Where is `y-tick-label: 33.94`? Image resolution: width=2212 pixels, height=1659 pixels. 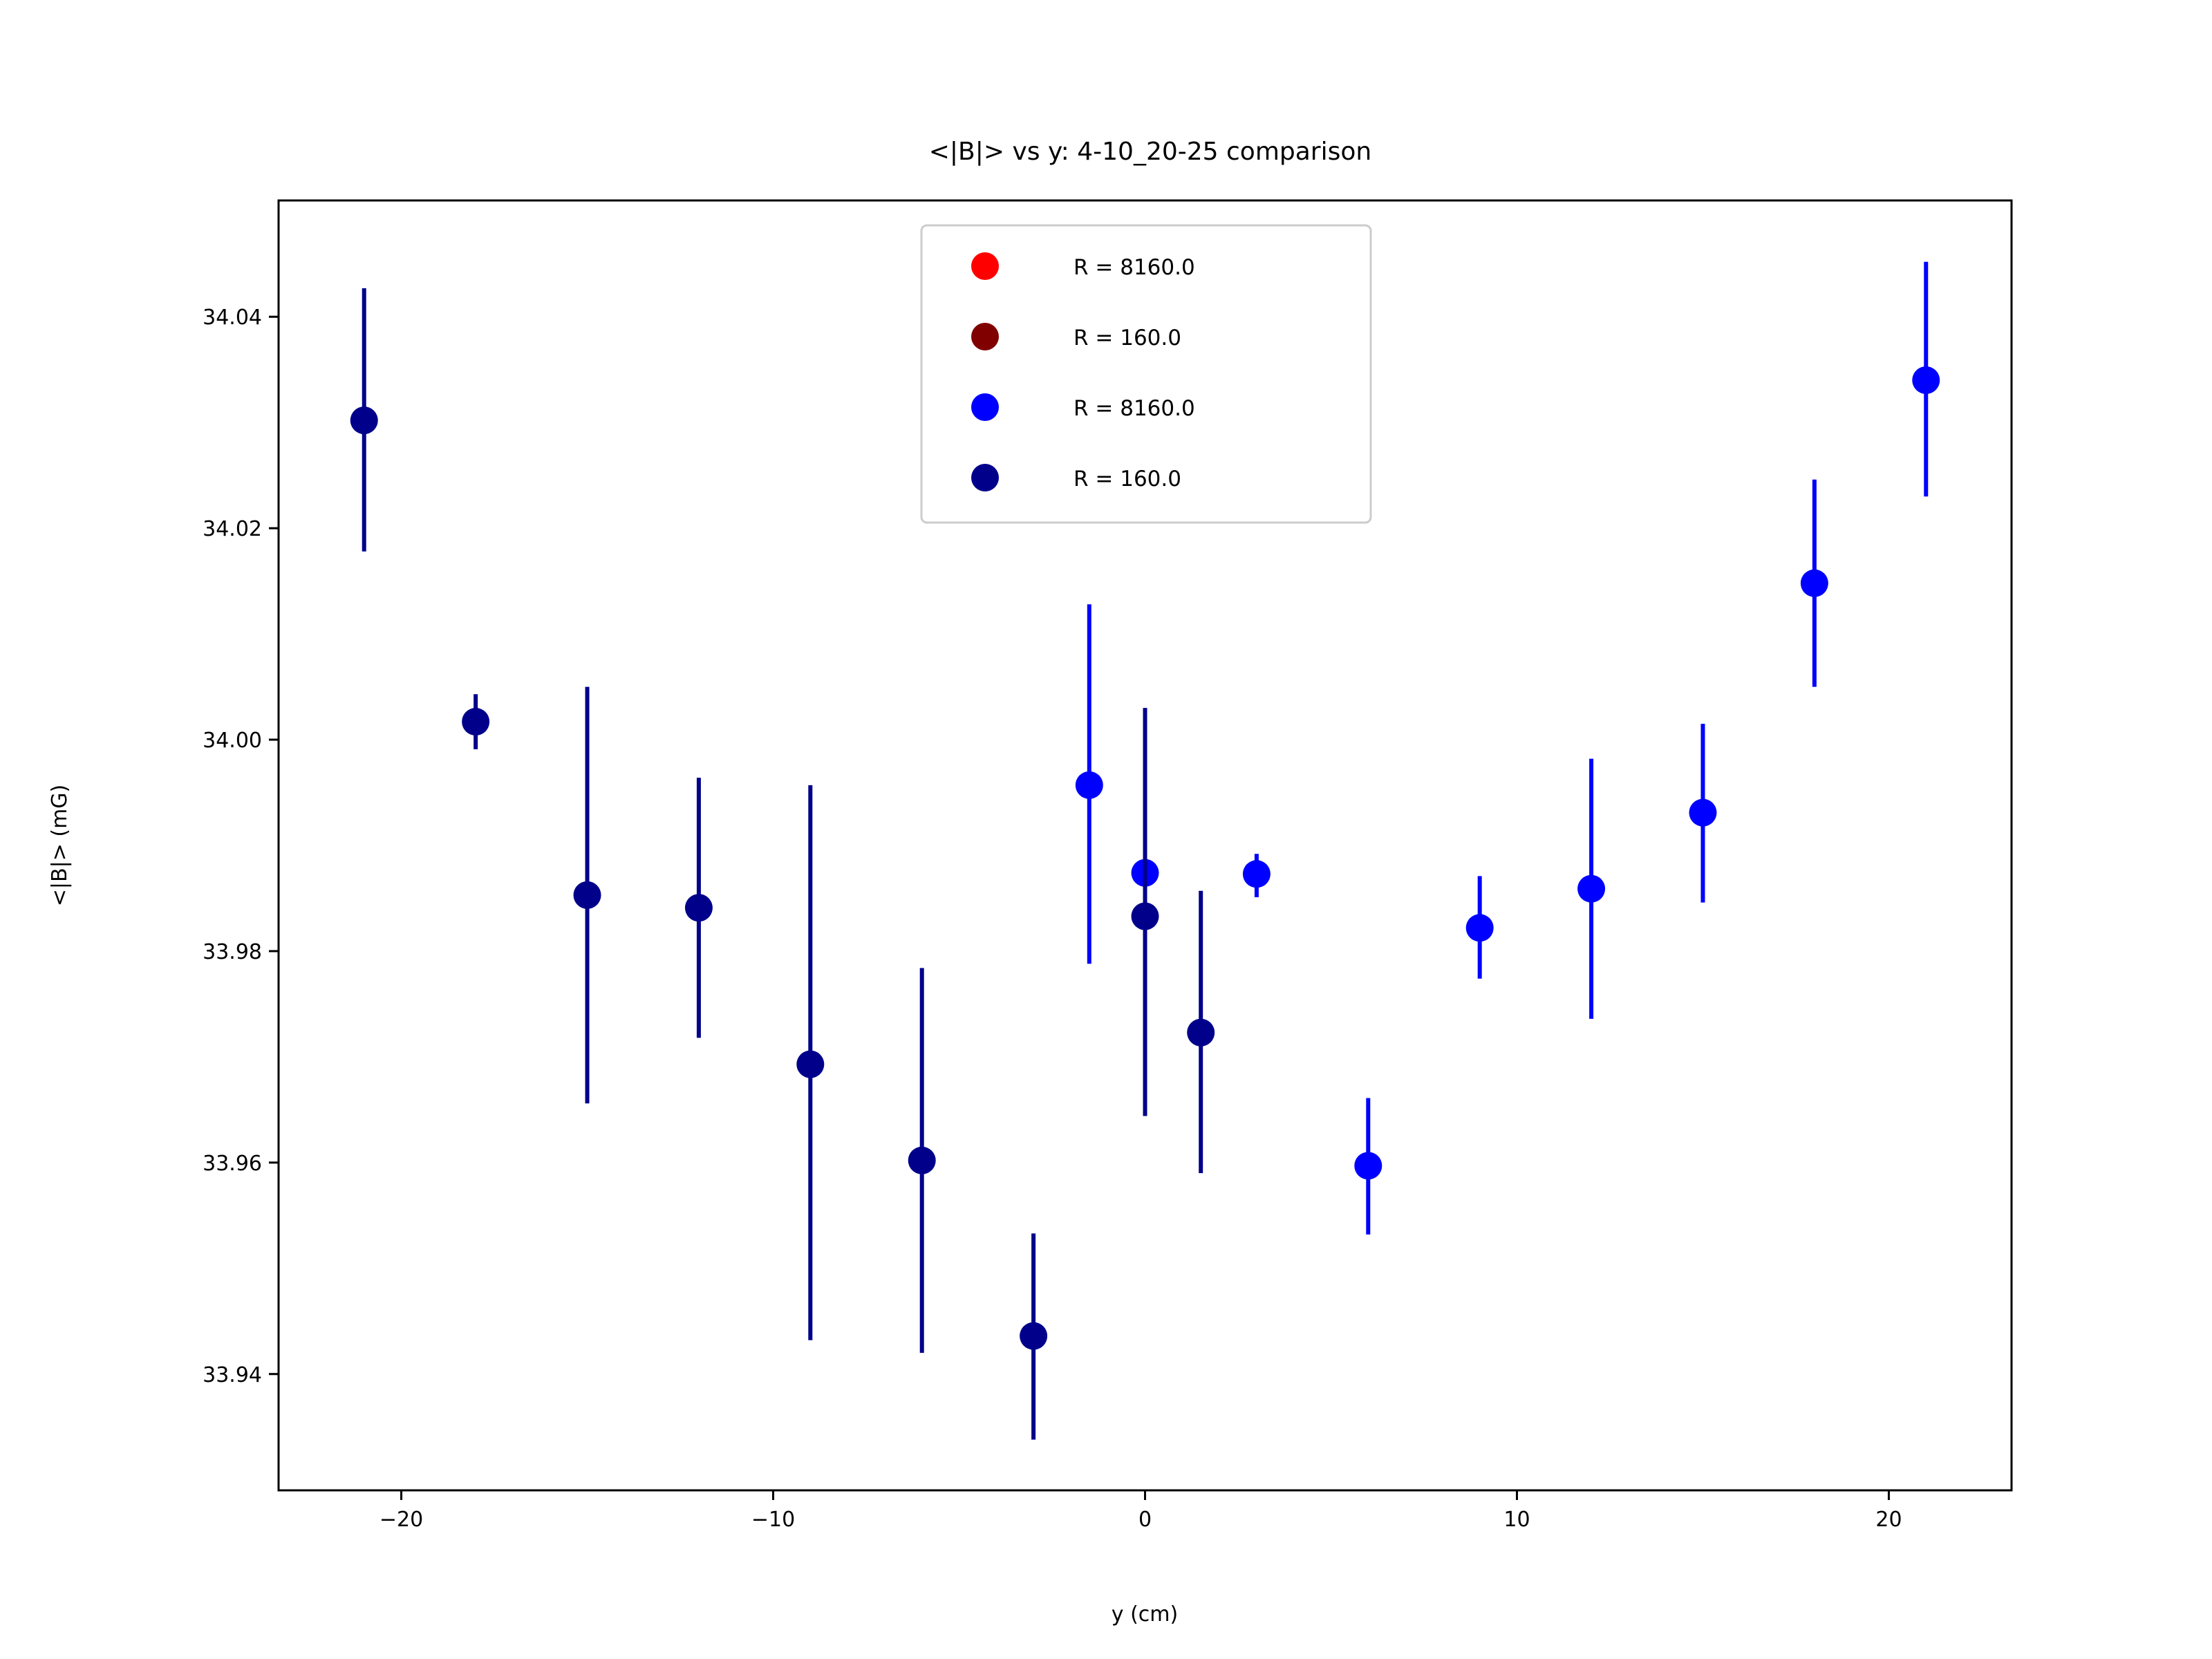
y-tick-label: 33.94 is located at coordinates (232, 1375).